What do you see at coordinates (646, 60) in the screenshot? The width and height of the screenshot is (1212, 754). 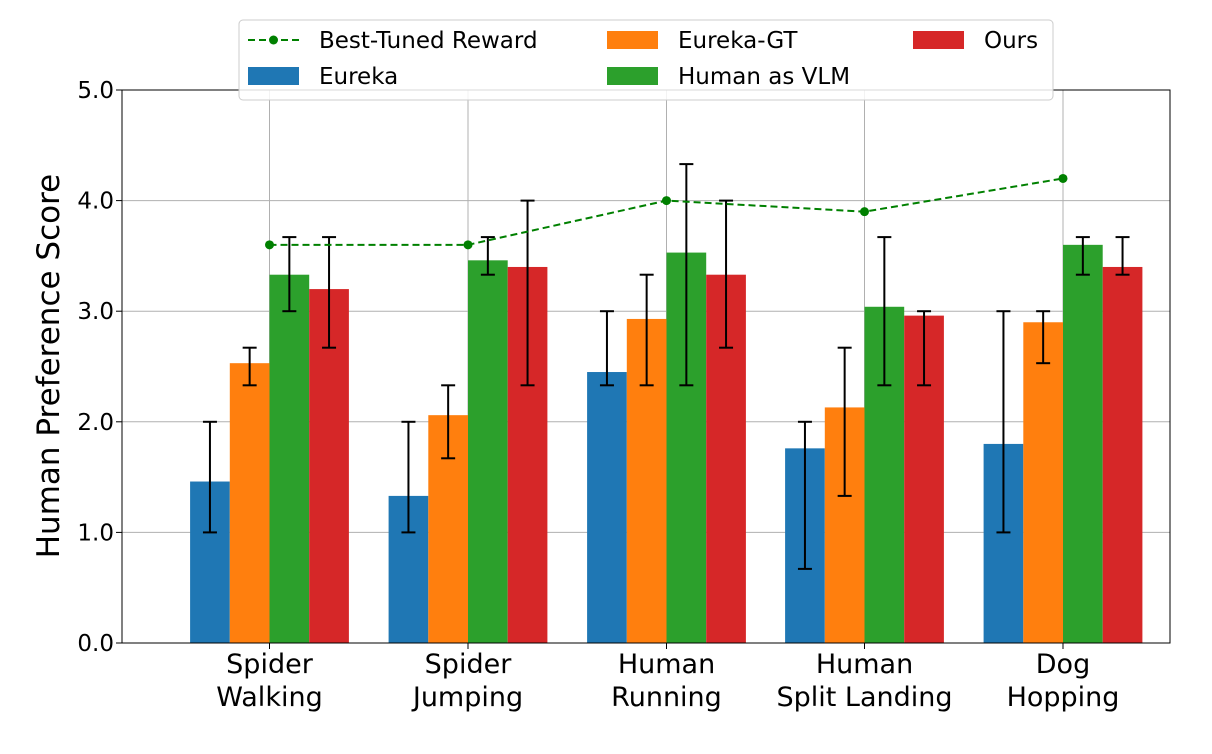 I see `legend-box` at bounding box center [646, 60].